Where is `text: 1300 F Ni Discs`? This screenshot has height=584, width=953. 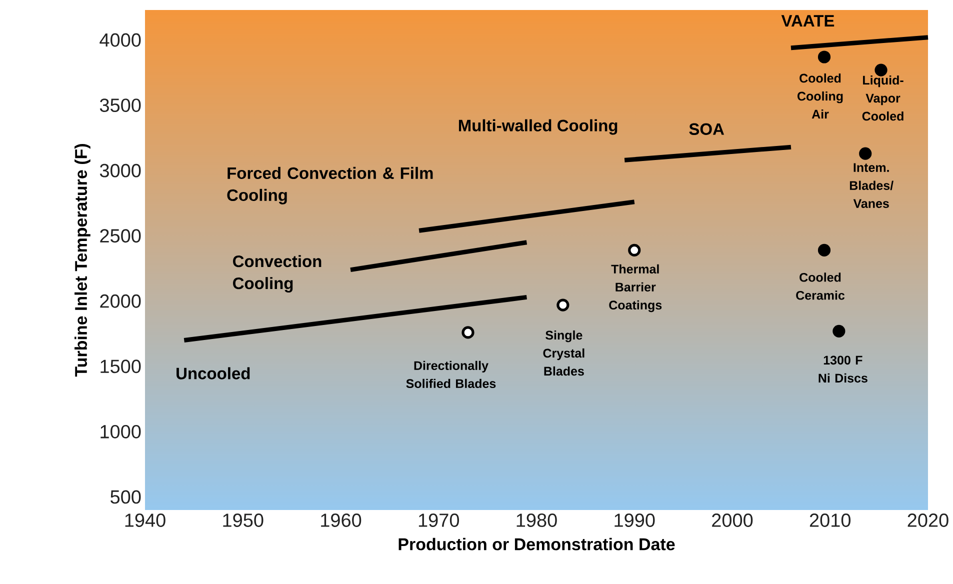
text: 1300 F Ni Discs is located at coordinates (843, 369).